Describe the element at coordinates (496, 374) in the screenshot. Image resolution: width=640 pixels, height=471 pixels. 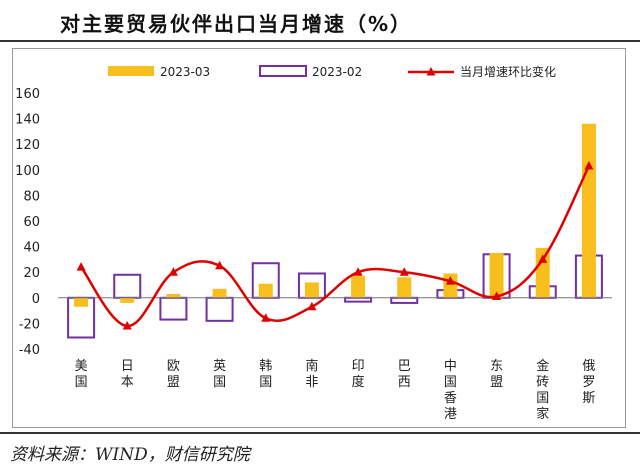
I see `x-tick-label: 东盟` at that location.